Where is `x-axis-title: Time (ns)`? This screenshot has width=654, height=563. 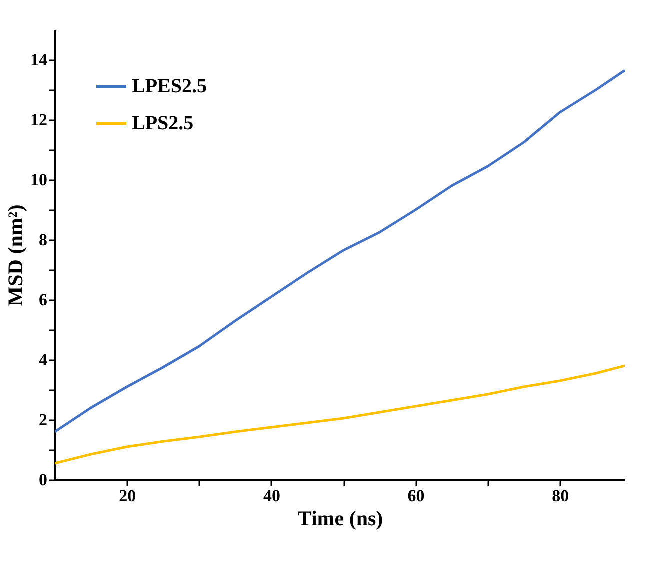
x-axis-title: Time (ns) is located at coordinates (341, 518).